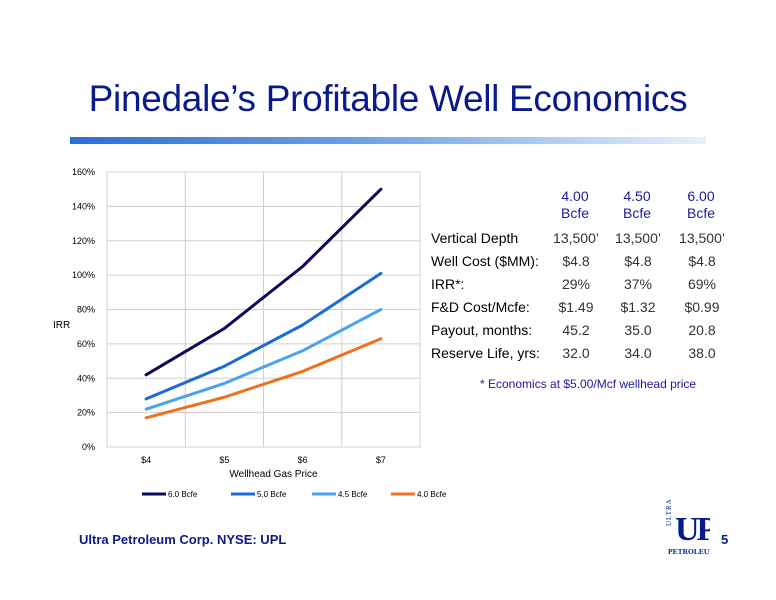 This screenshot has height=600, width=776. I want to click on row-label: Vertical Depth, so click(475, 238).